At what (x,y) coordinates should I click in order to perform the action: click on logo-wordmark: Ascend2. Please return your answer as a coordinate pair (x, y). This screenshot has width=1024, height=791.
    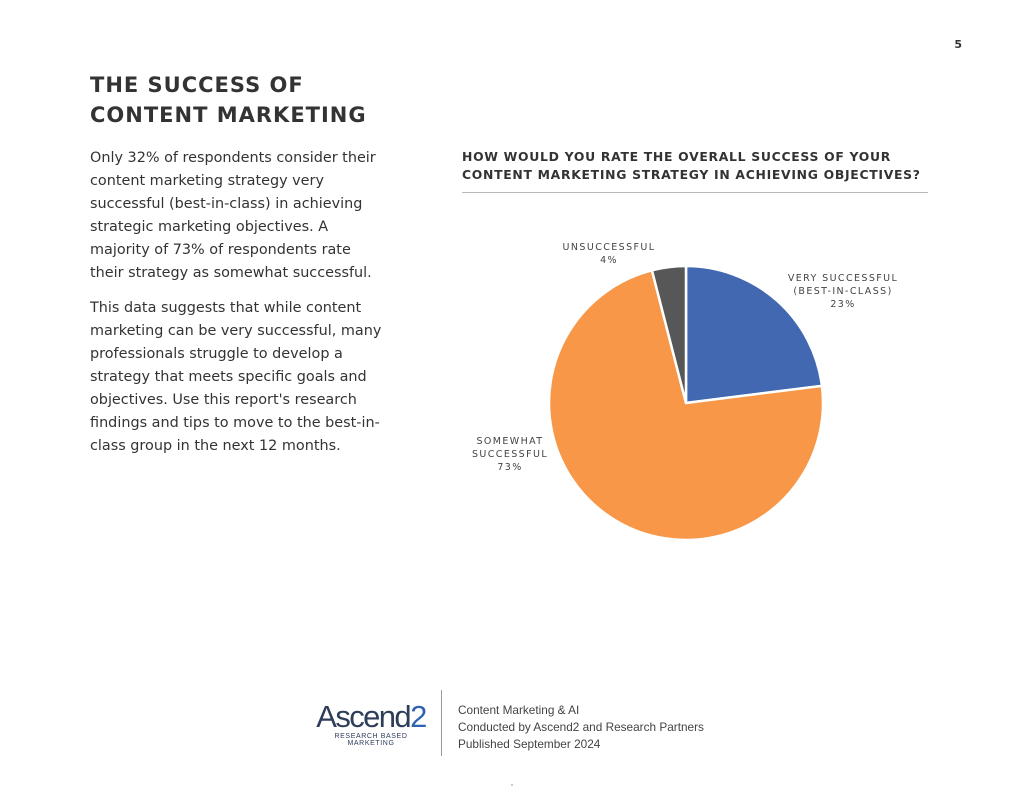
    Looking at the image, I should click on (371, 716).